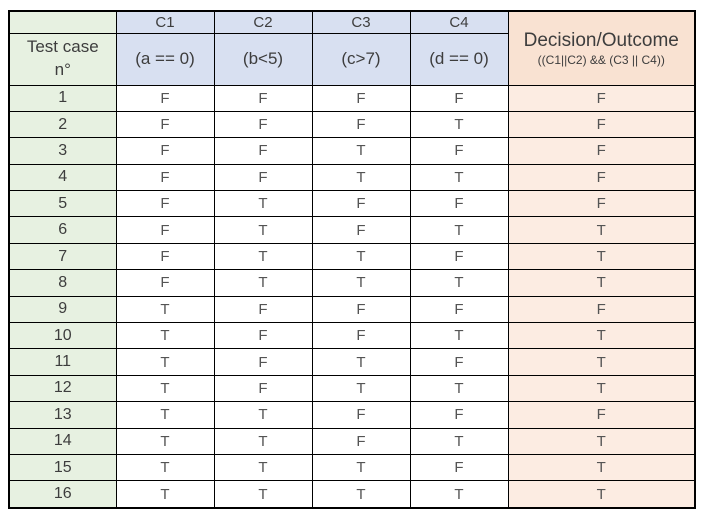 The height and width of the screenshot is (513, 701). I want to click on test-case-number: 4, so click(62, 177).